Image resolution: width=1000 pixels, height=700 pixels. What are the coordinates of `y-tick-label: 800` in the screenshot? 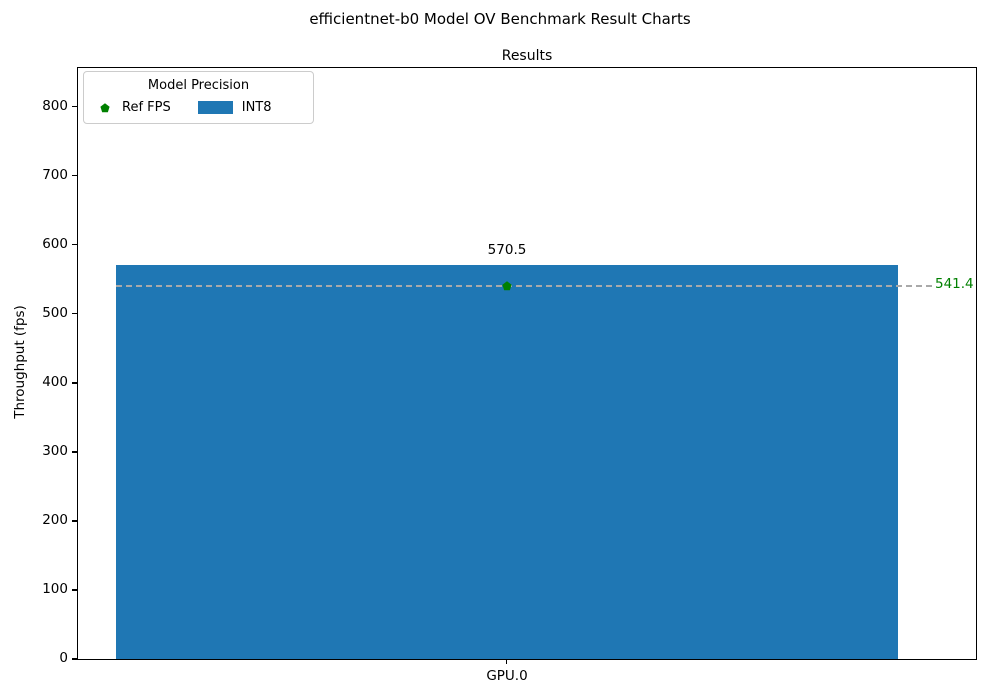 It's located at (55, 105).